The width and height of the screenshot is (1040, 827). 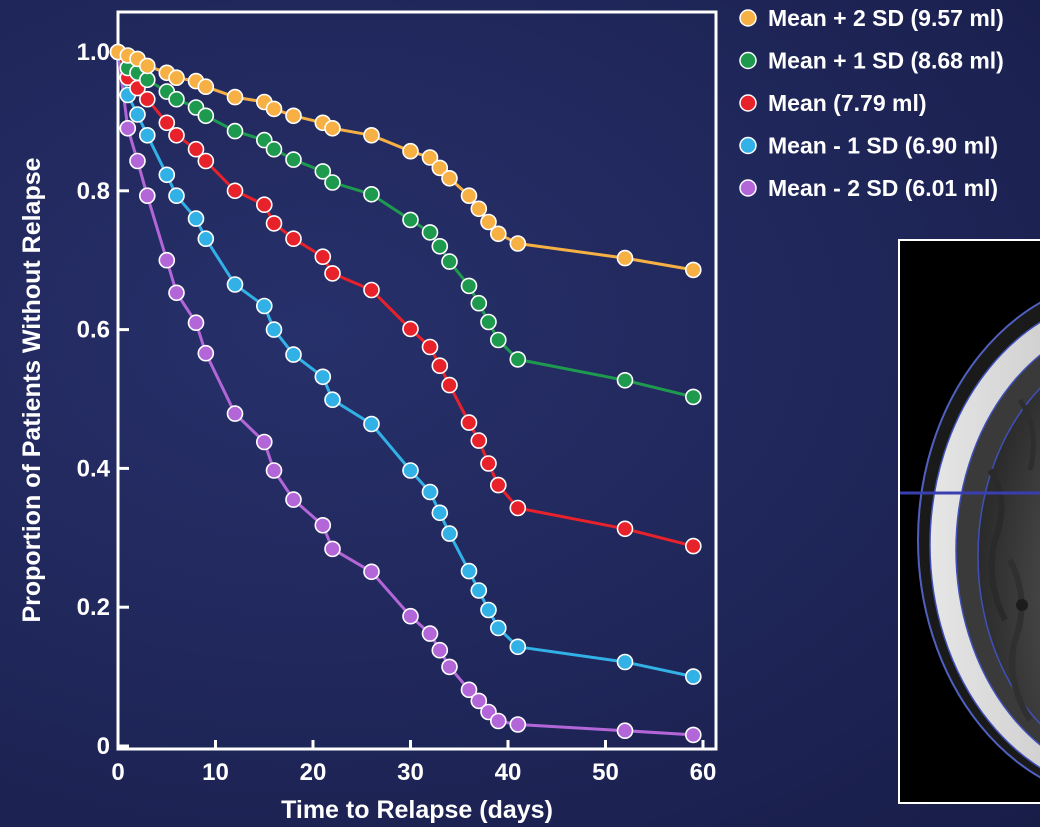 I want to click on legend-label: Mean - 2 SD (6.01 ml), so click(x=883, y=188).